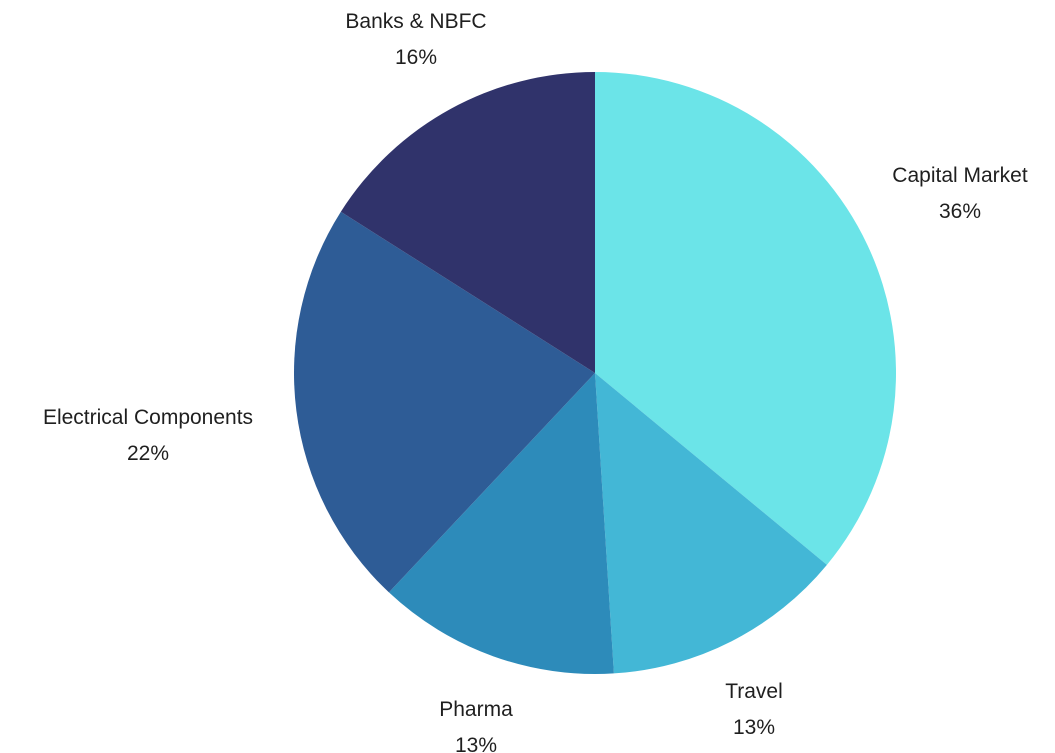  What do you see at coordinates (148, 417) in the screenshot?
I see `slice-label: Electrical Components` at bounding box center [148, 417].